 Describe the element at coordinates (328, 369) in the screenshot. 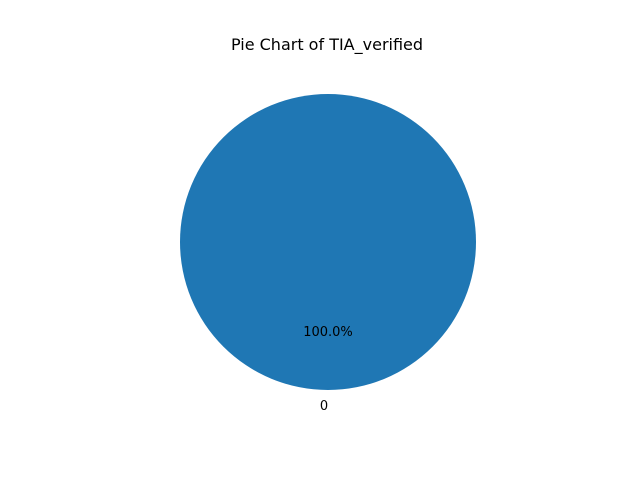

I see `pie-labels: 100.0% 0` at that location.